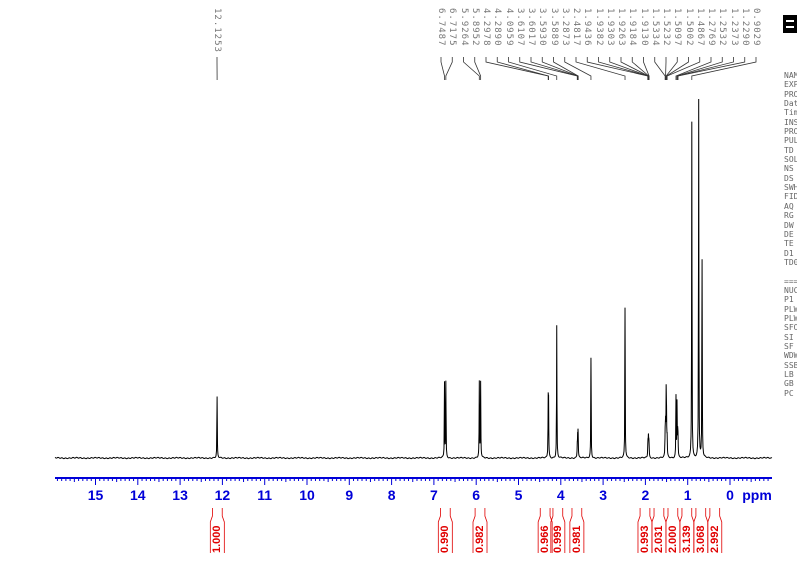 The width and height of the screenshot is (797, 564). I want to click on peak-label: 6.7487, so click(441, 27).